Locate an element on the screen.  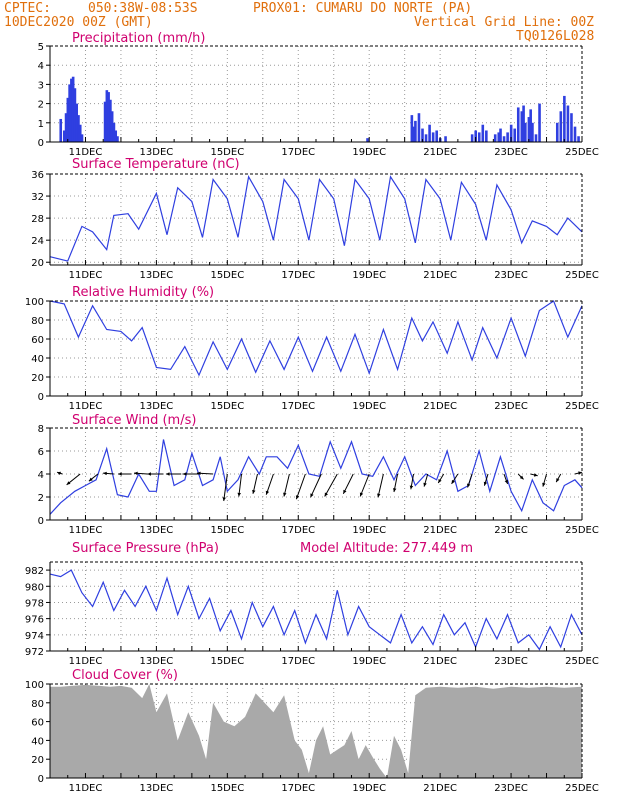
y-tick-label: 974 is located at coordinates (34, 636).